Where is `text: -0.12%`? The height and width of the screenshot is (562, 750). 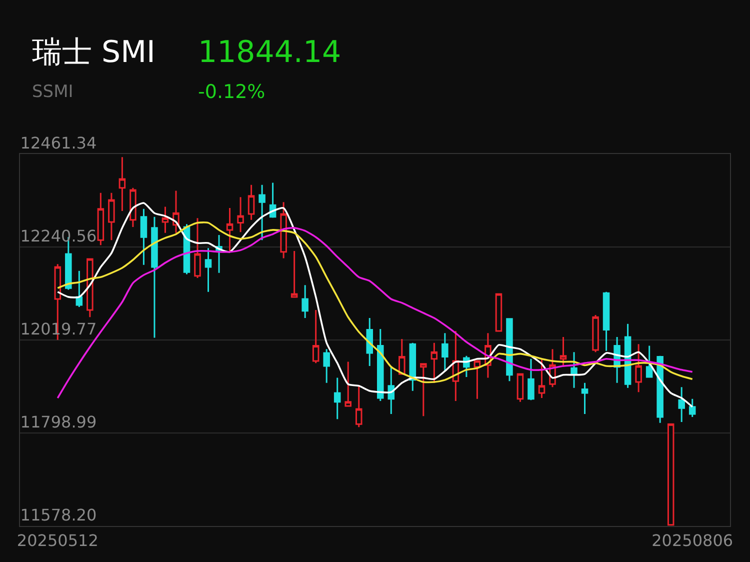 text: -0.12% is located at coordinates (232, 92).